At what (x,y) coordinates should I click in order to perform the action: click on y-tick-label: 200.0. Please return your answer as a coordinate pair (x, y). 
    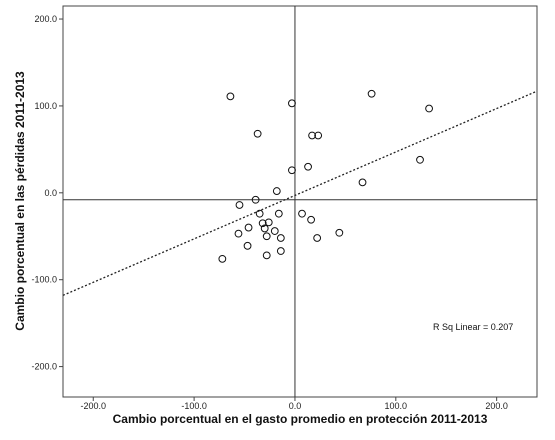
    Looking at the image, I should click on (45, 19).